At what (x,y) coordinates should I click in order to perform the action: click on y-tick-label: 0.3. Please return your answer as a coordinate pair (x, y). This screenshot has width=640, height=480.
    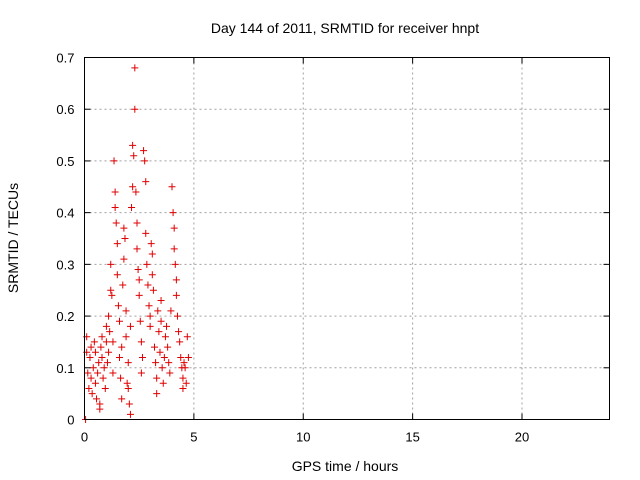
    Looking at the image, I should click on (65, 264).